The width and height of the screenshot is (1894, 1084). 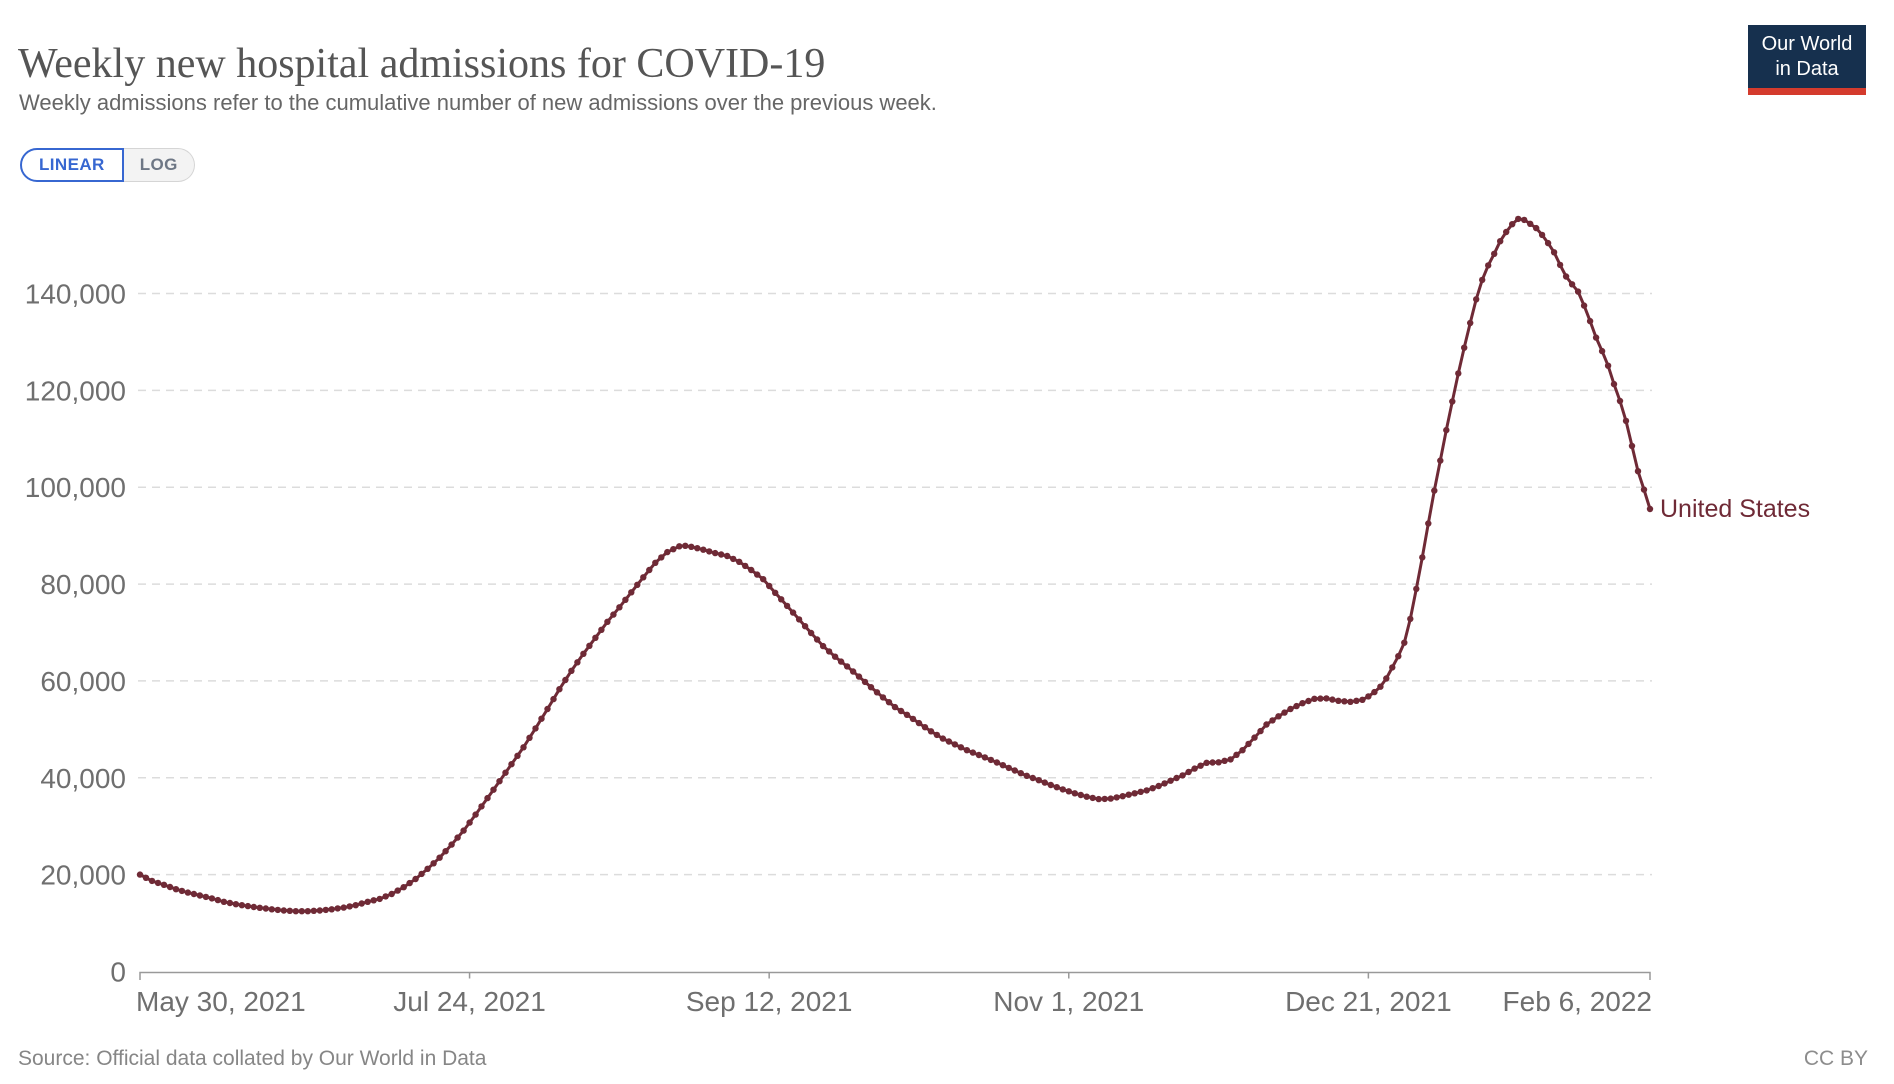 What do you see at coordinates (1368, 1001) in the screenshot?
I see `svg-text: Dec 21, 2021` at bounding box center [1368, 1001].